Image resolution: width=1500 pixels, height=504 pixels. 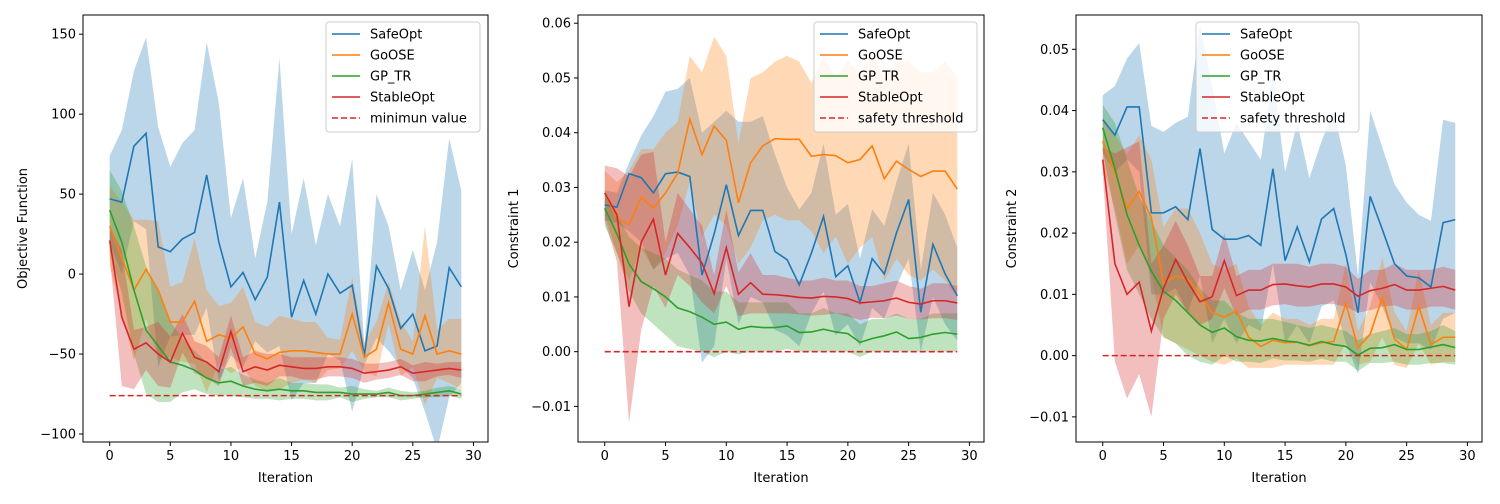 I want to click on y-tick-label: 100, so click(x=63, y=115).